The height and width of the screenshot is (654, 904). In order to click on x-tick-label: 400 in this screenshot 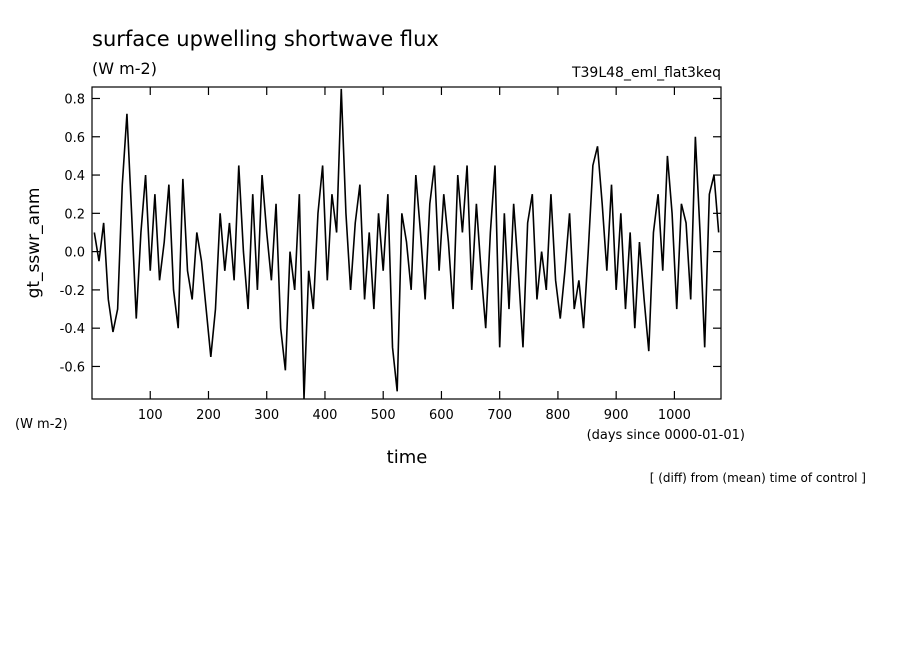, I will do `click(325, 415)`.